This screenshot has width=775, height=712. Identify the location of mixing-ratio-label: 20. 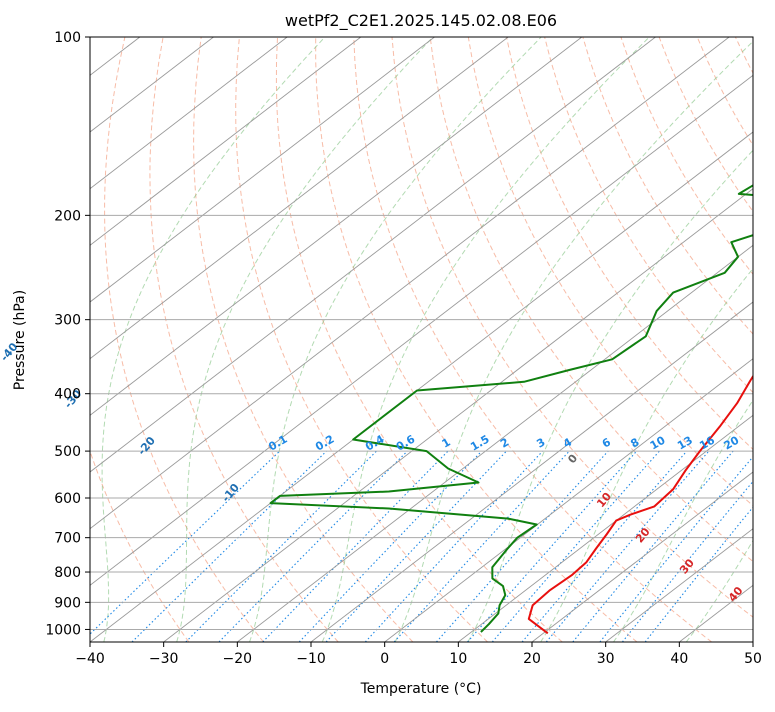
(731, 442).